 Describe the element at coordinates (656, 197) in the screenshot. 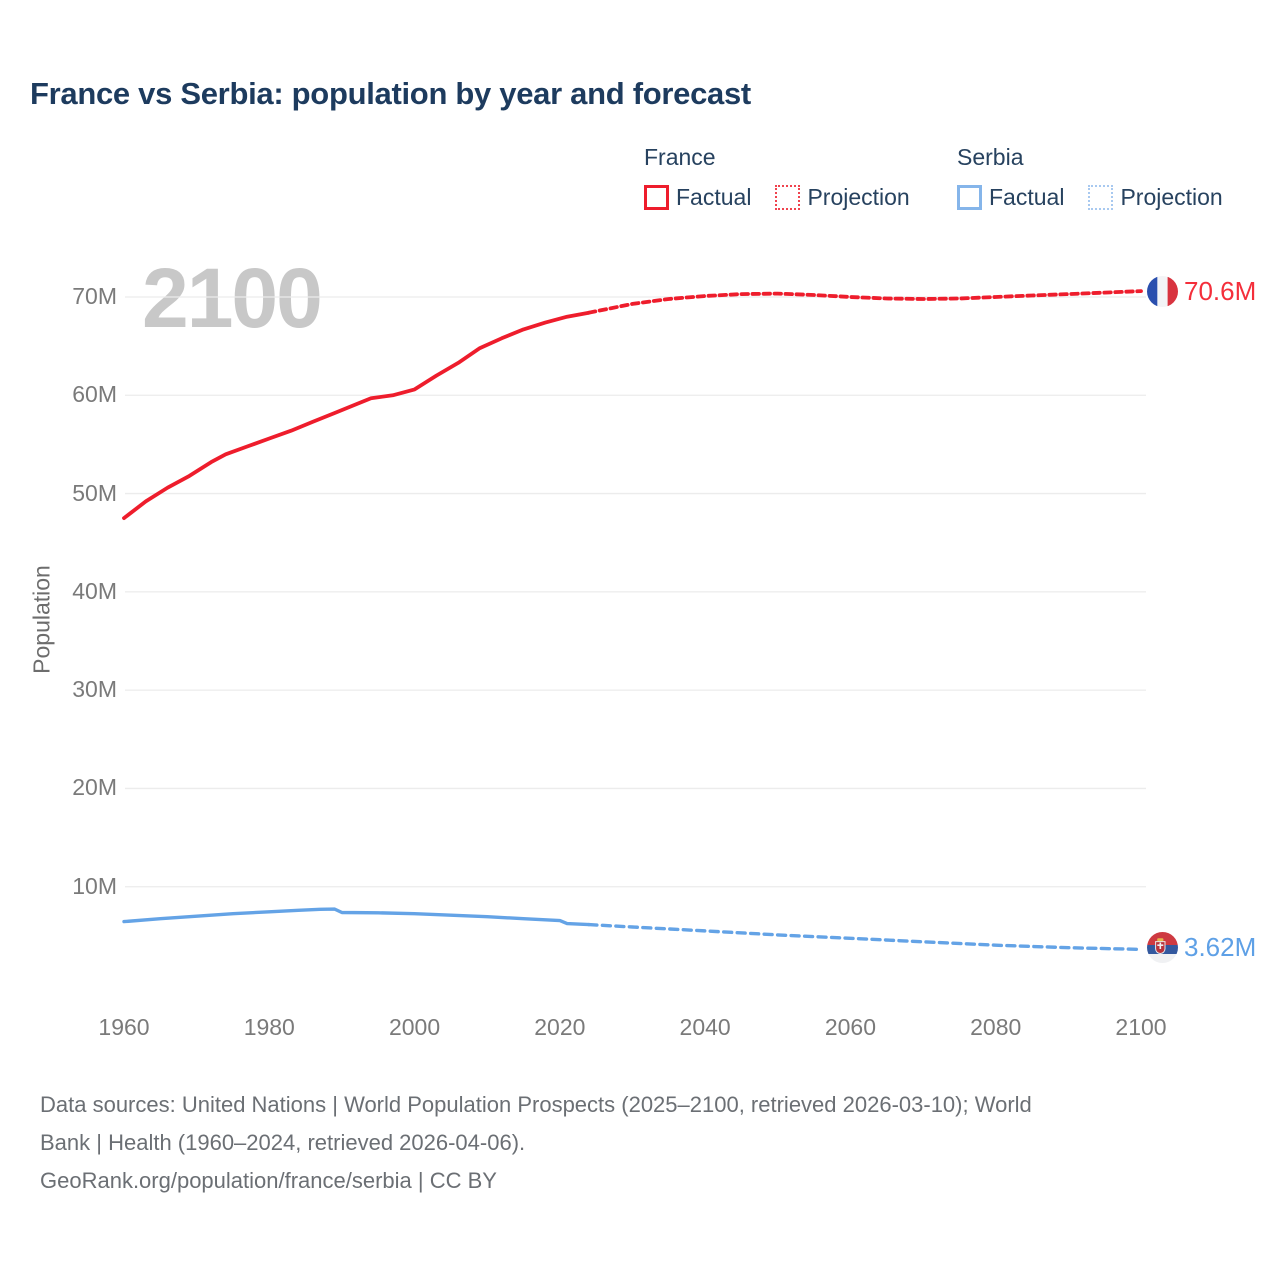

I see `france-factual-swatch-icon` at that location.